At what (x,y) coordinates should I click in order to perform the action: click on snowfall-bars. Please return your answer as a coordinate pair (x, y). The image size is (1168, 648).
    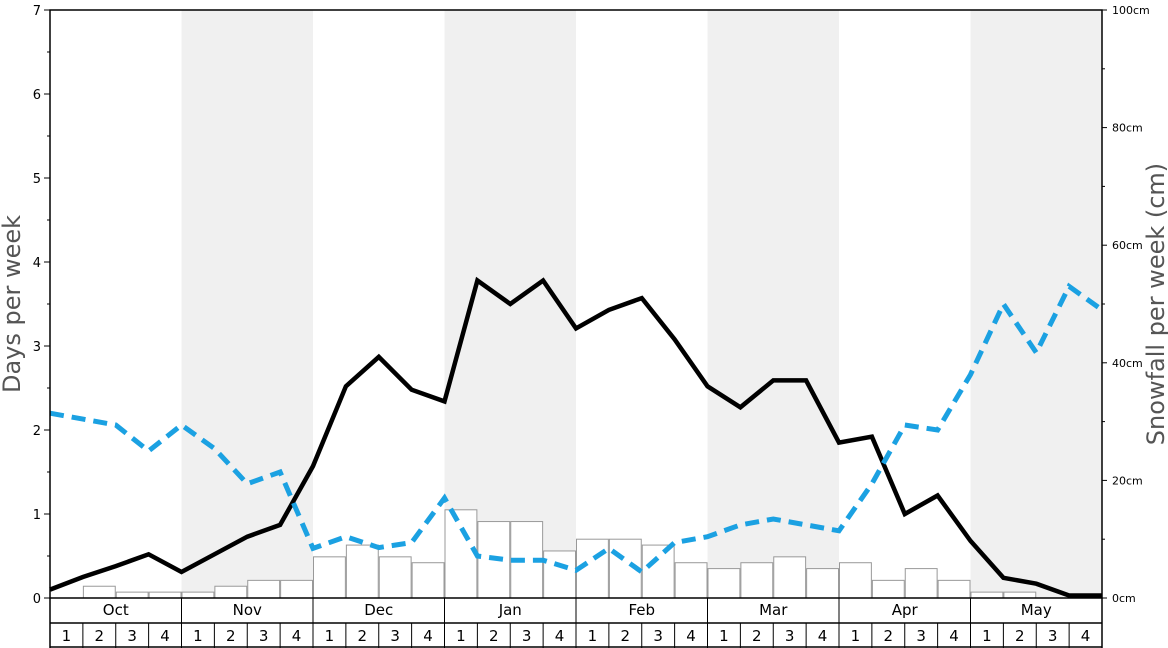
    Looking at the image, I should click on (559, 554).